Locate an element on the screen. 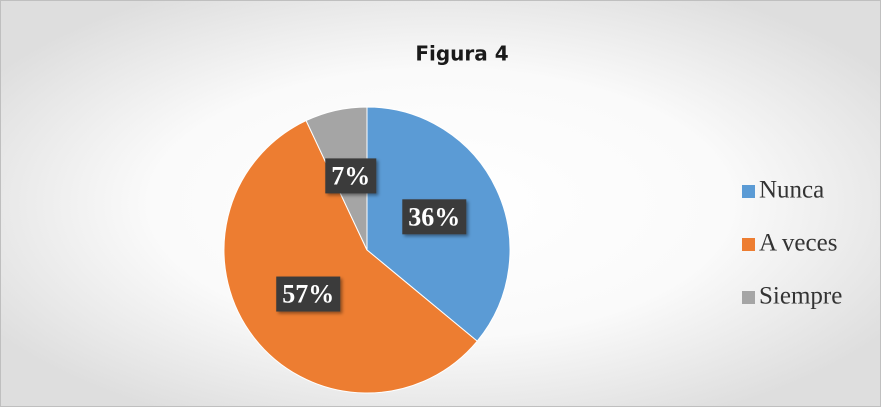  data-label-text: 57% is located at coordinates (308, 294).